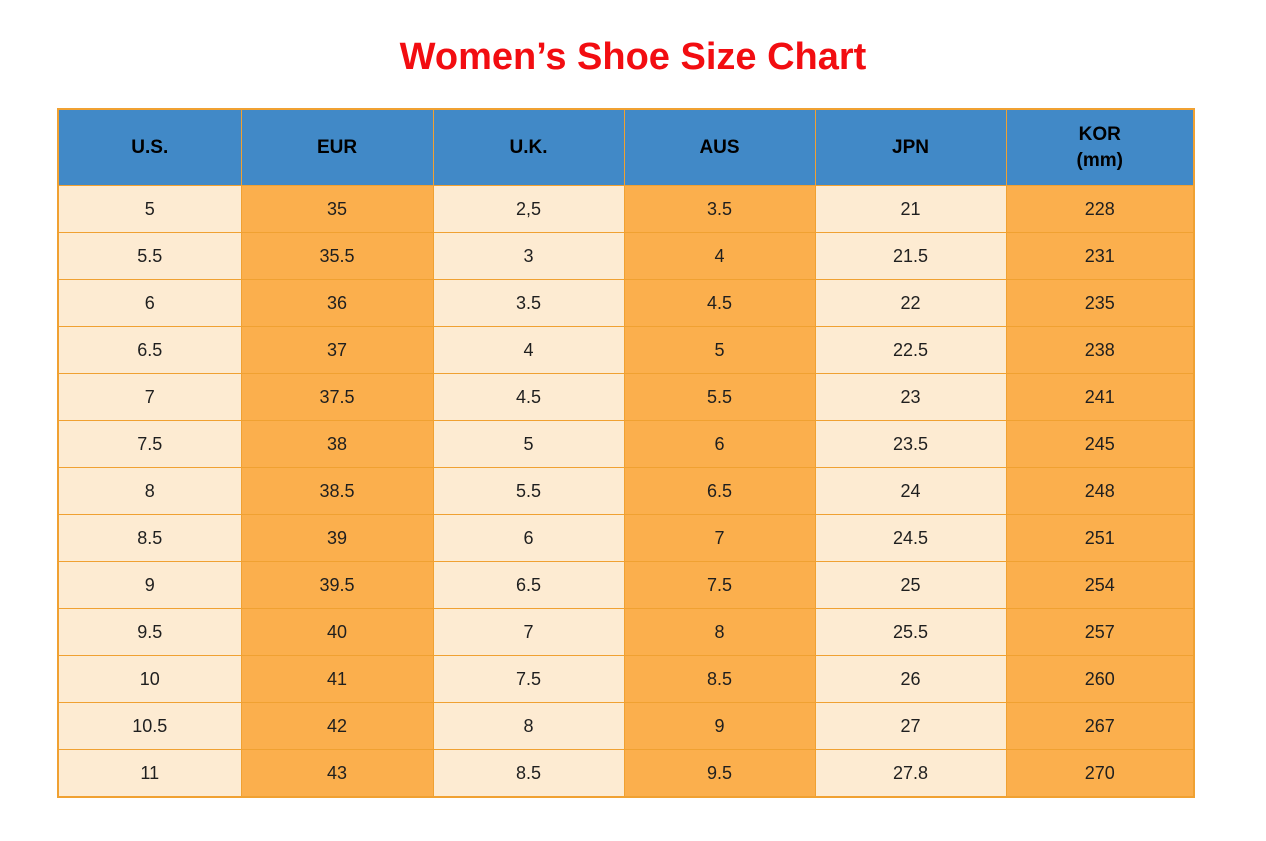 This screenshot has width=1266, height=841. Describe the element at coordinates (1100, 773) in the screenshot. I see `table-cell: 270` at that location.